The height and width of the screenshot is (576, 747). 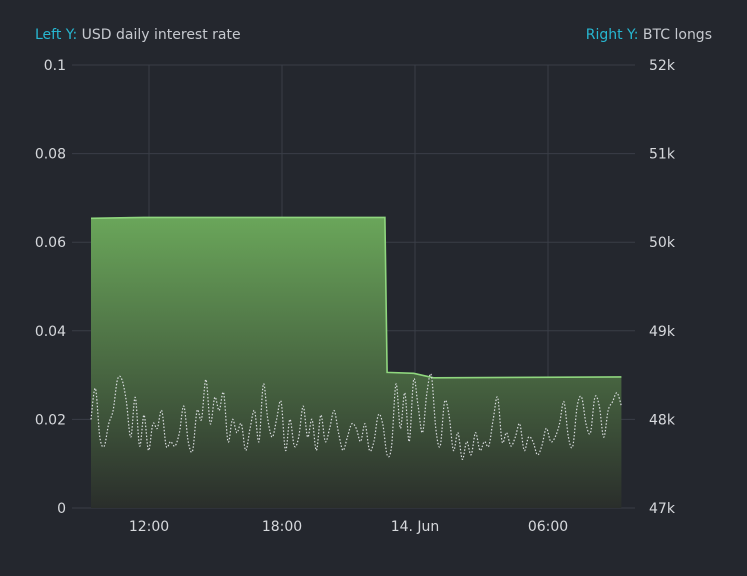 What do you see at coordinates (662, 332) in the screenshot?
I see `right-tick-label: 49k` at bounding box center [662, 332].